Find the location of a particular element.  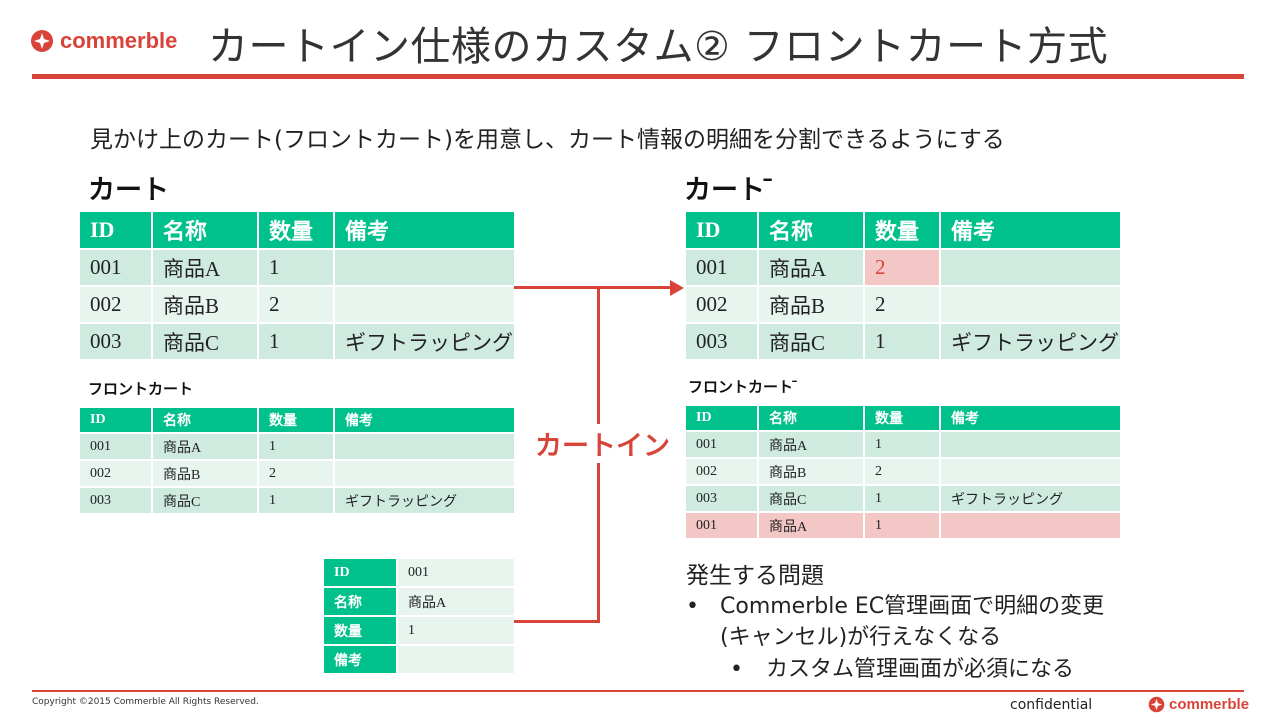

card-value: 001 is located at coordinates (456, 572).